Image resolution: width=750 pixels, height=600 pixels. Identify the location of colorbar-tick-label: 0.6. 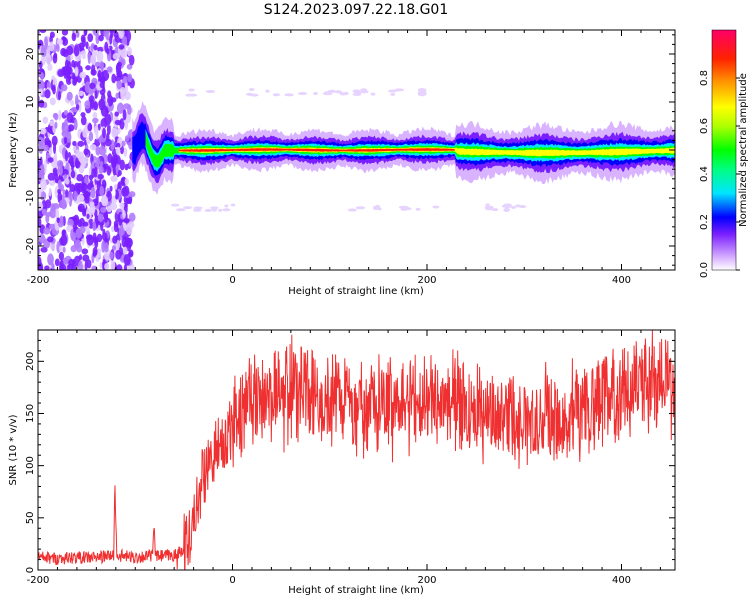
(704, 126).